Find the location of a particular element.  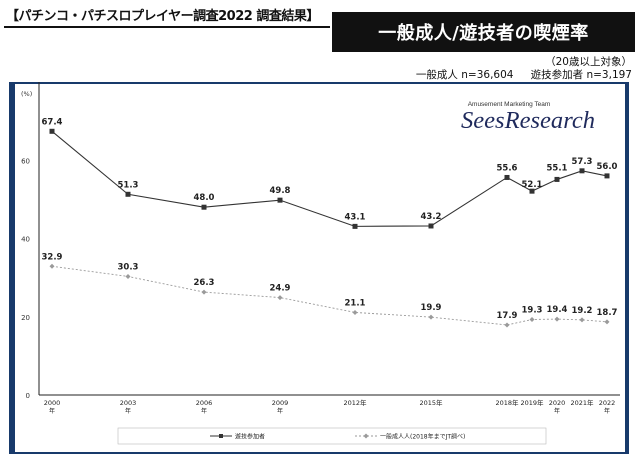

x-tick-label: 2012年 is located at coordinates (355, 402).